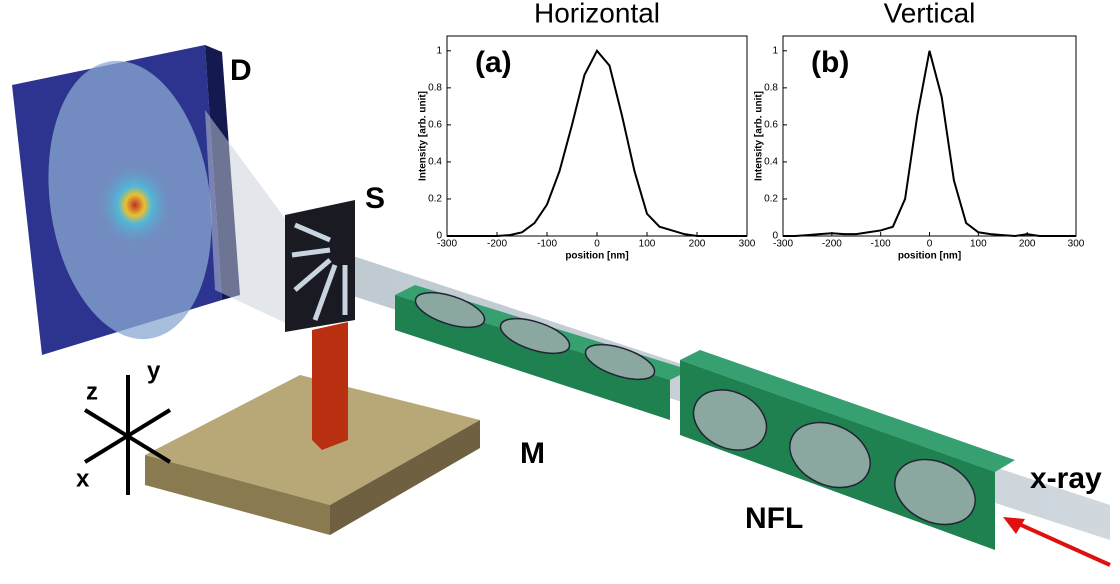 Image resolution: width=1120 pixels, height=584 pixels. What do you see at coordinates (1060, 542) in the screenshot?
I see `beam-arrow` at bounding box center [1060, 542].